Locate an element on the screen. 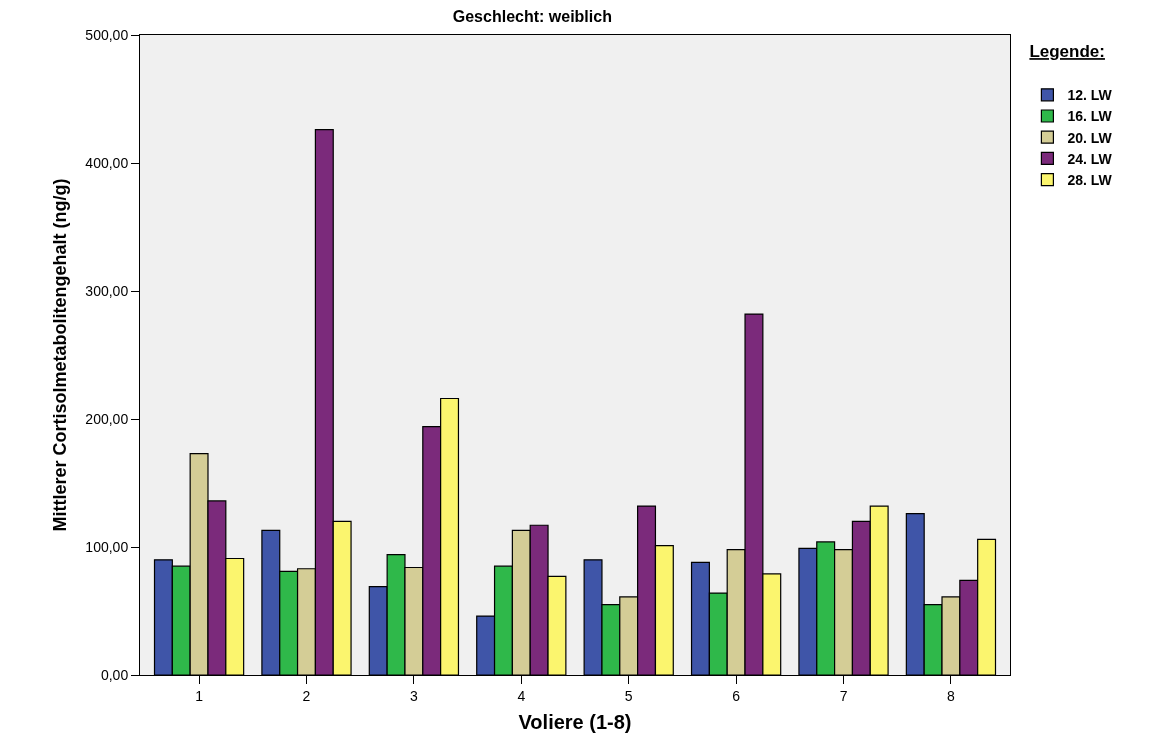  x-axis-title: Voliere (1-8) is located at coordinates (575, 722).